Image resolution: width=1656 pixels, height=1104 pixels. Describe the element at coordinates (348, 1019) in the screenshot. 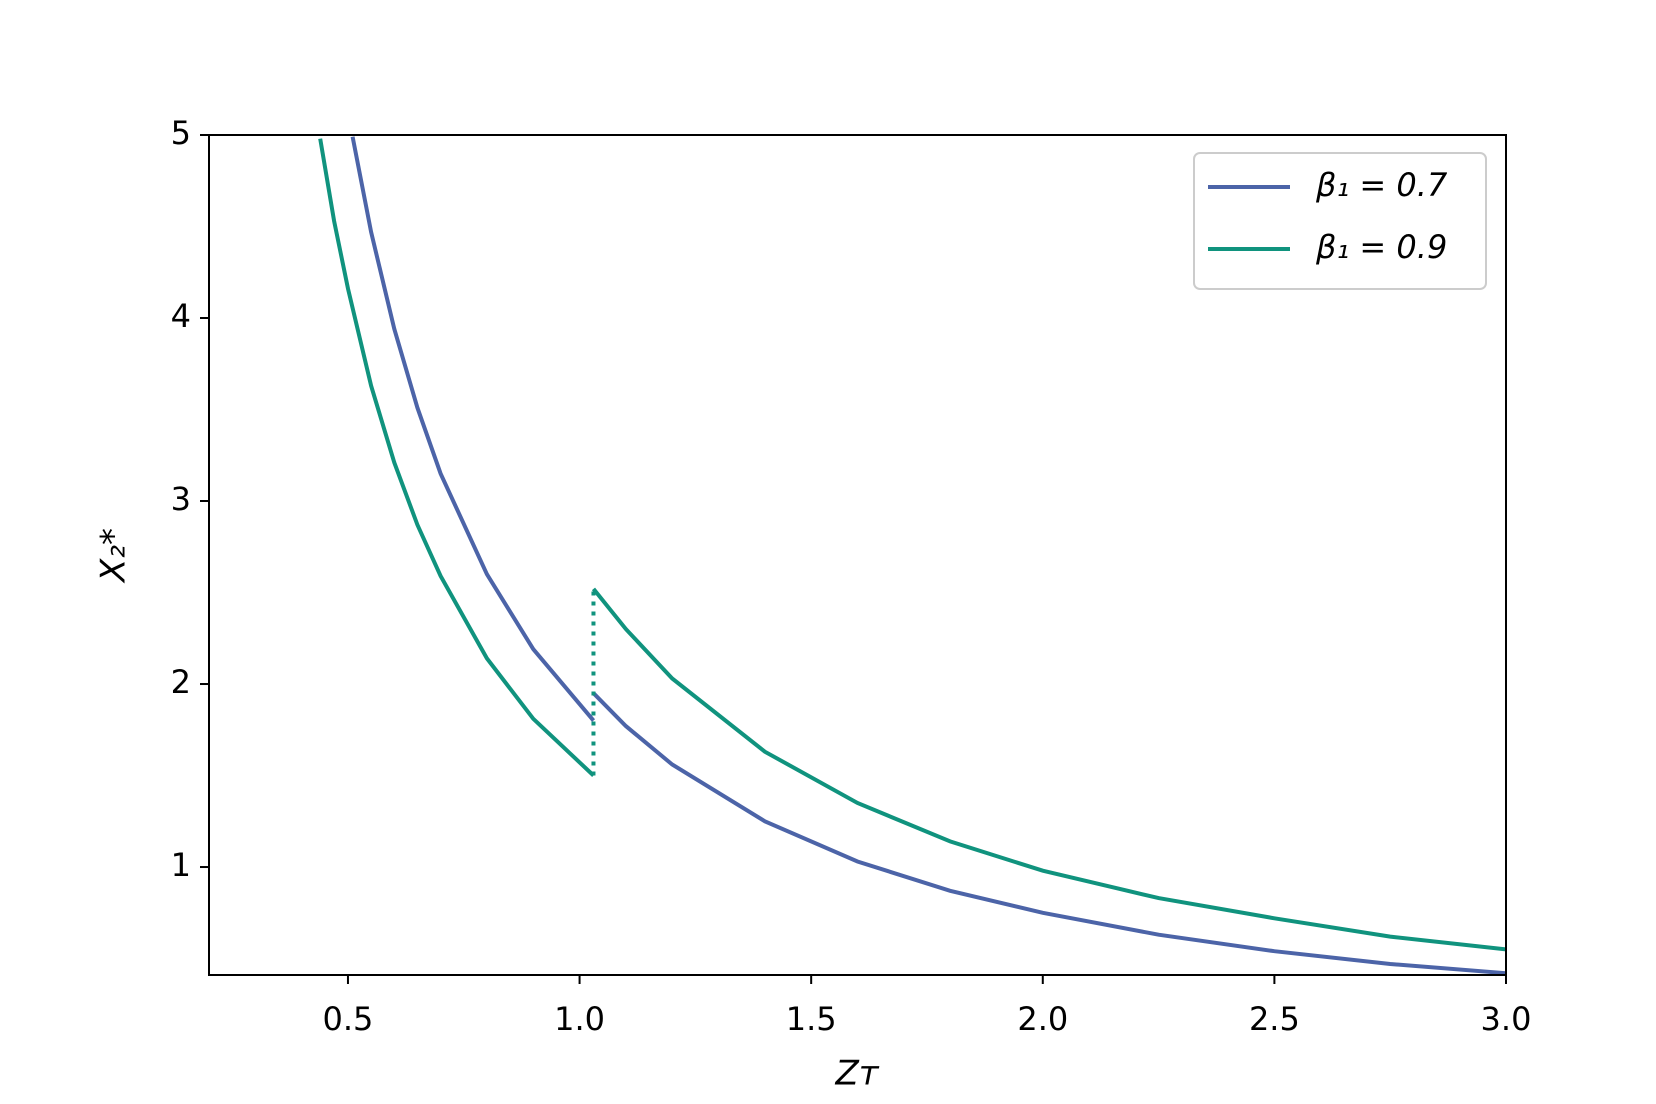

I see `x-tick-label: 0.5` at that location.